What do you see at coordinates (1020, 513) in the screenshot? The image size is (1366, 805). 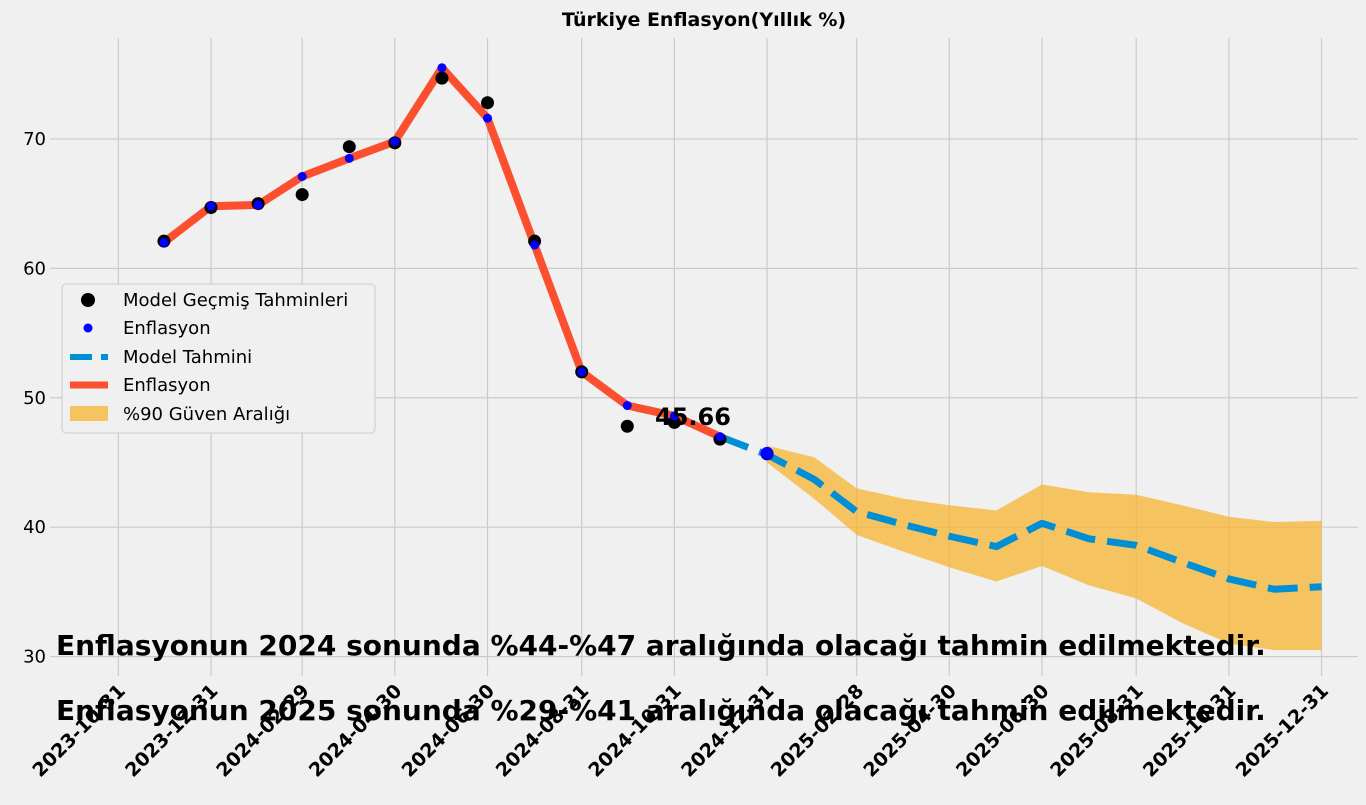 I see `forecast-line` at bounding box center [1020, 513].